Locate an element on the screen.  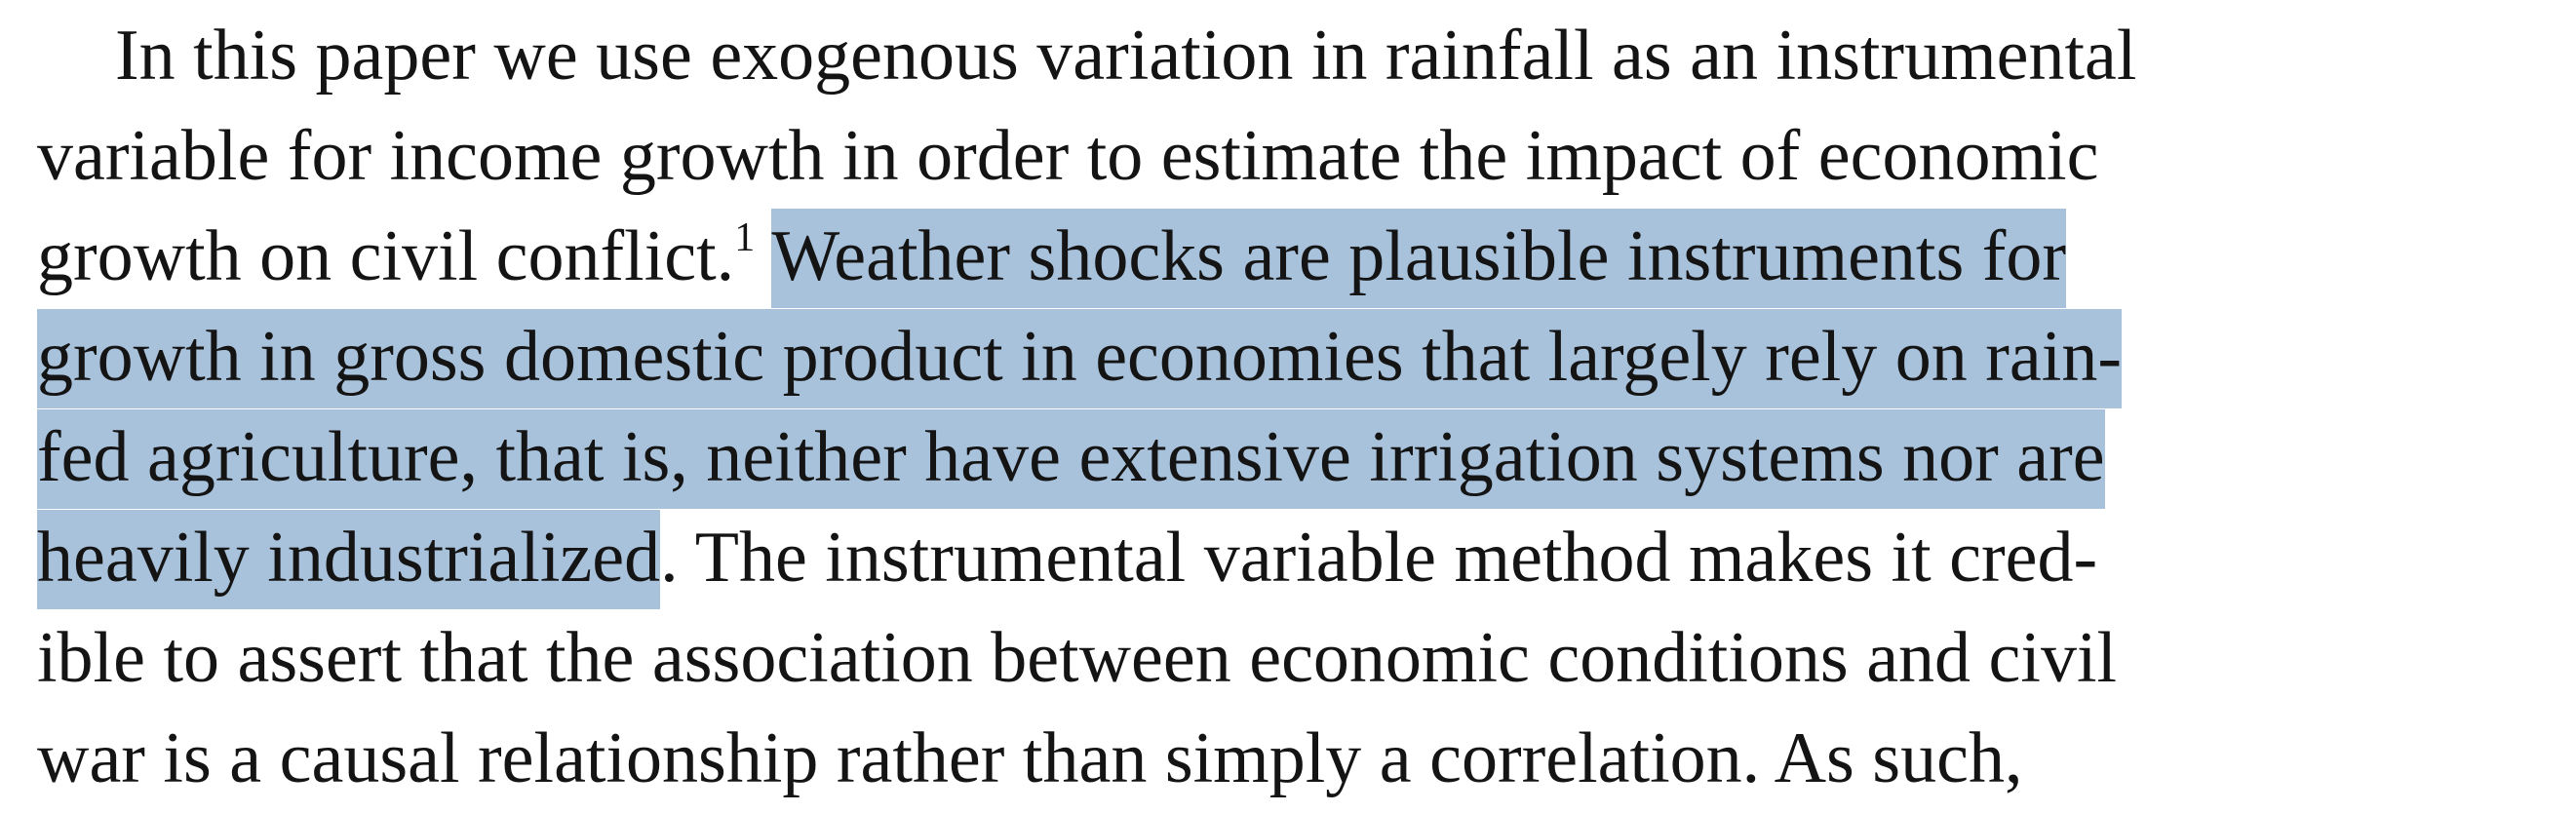
highlighted-text: heavily industrialized is located at coordinates (349, 560).